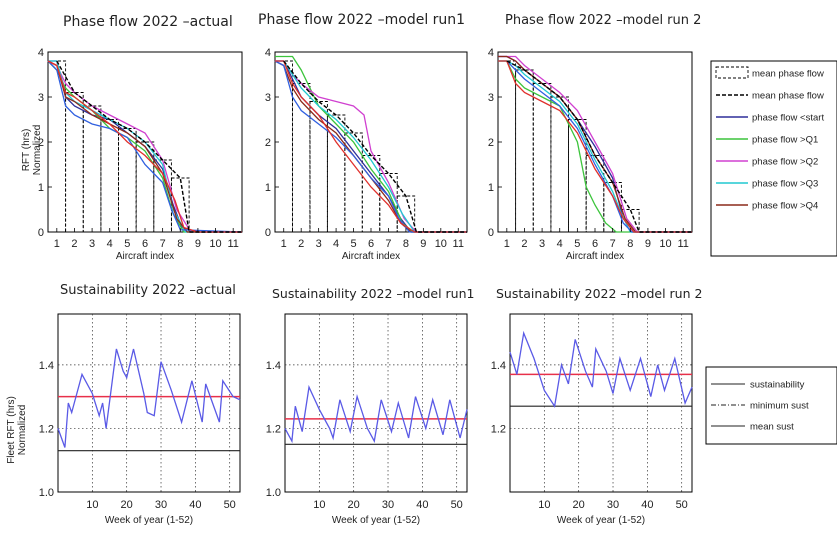 Image resolution: width=837 pixels, height=536 pixels. I want to click on sust-title-run2: Sustainability 2022 –model run 2, so click(599, 293).